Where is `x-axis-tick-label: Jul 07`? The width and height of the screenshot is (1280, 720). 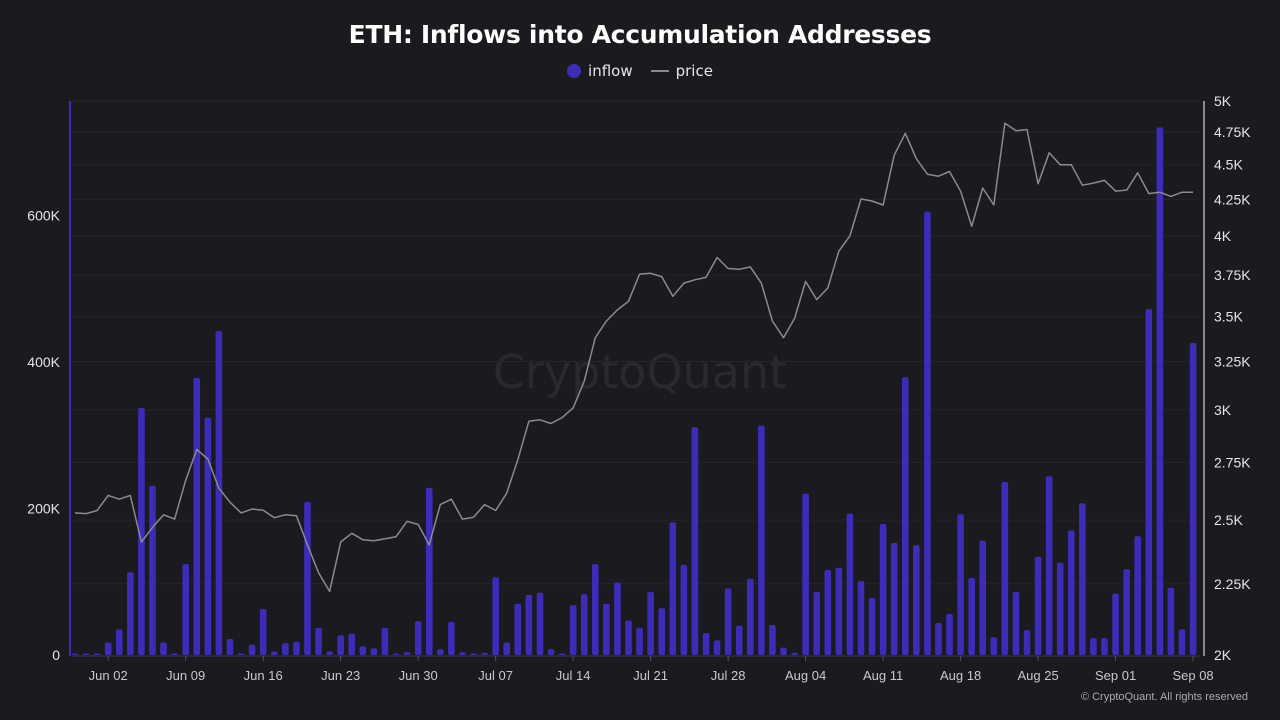 x-axis-tick-label: Jul 07 is located at coordinates (495, 675).